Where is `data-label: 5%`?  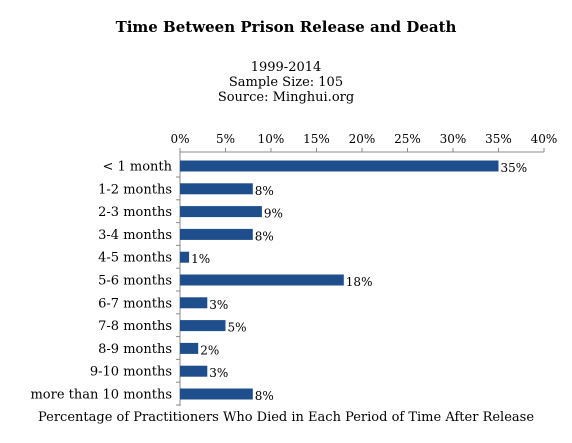
data-label: 5% is located at coordinates (237, 328).